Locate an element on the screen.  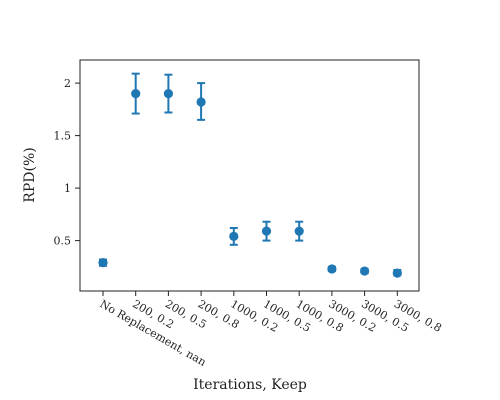
y-tick-label: 1.5 is located at coordinates (63, 136).